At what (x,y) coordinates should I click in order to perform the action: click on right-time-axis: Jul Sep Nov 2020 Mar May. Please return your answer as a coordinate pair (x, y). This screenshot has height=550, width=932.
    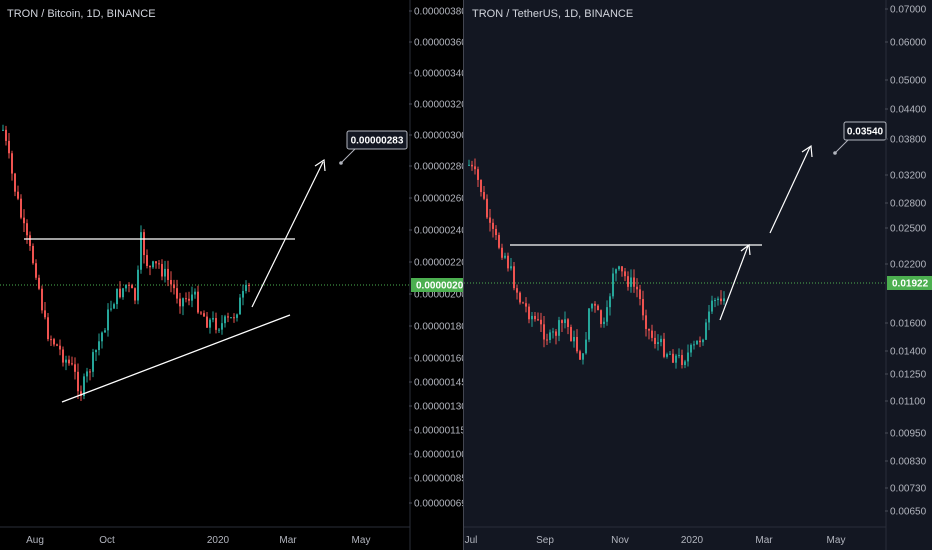
    Looking at the image, I should click on (655, 540).